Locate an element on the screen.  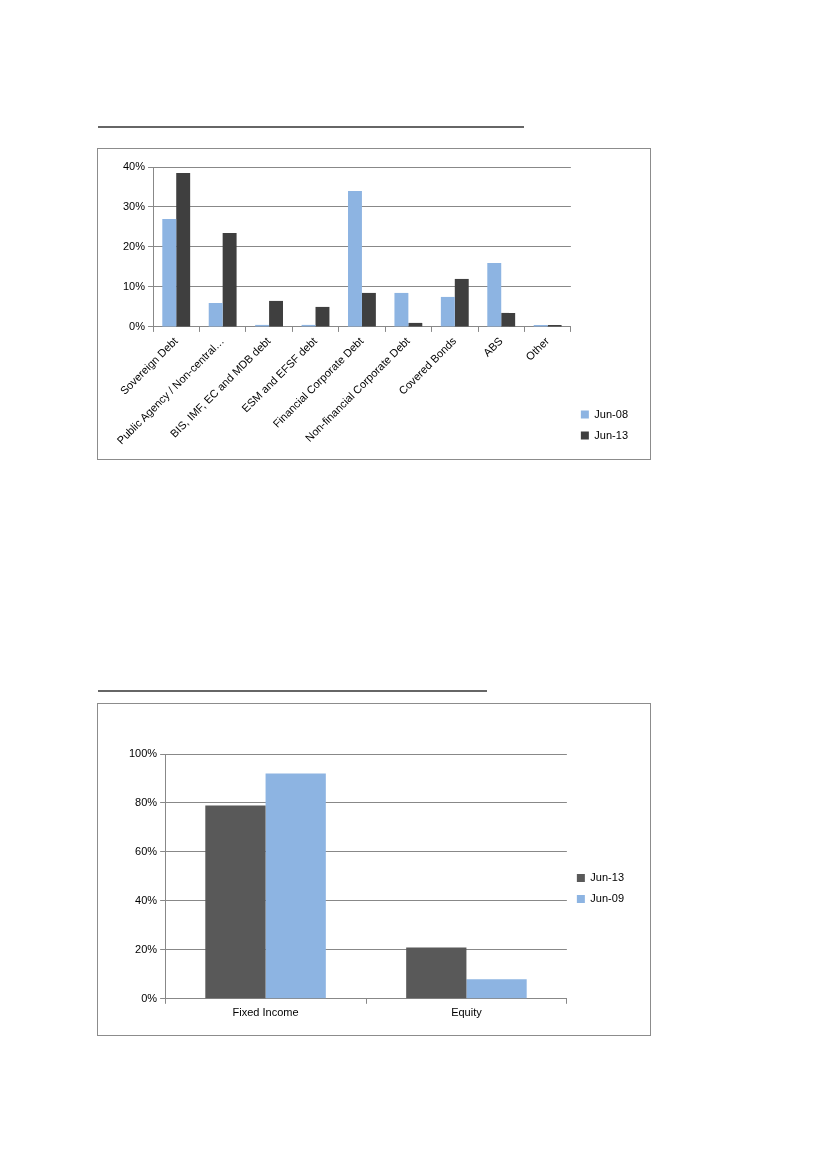
y-tick-label: 100% is located at coordinates (143, 753).